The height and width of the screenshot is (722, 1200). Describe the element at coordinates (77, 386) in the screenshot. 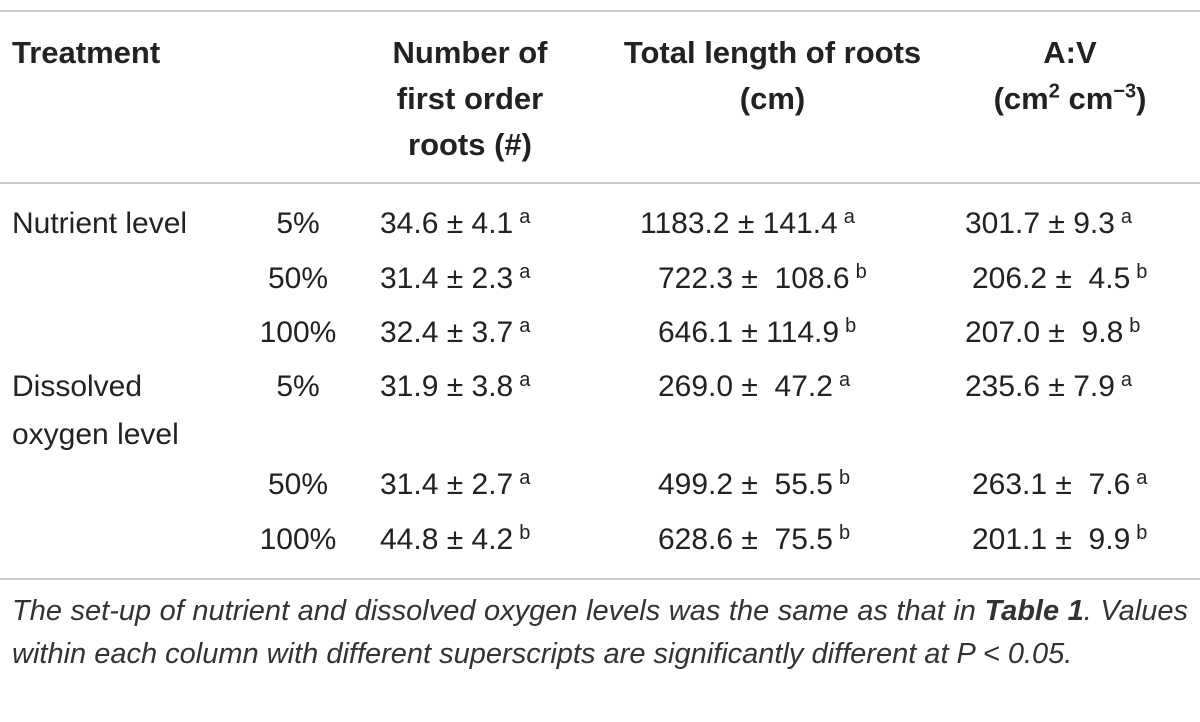

I see `group-label-oxygen-line1: Dissolved` at that location.